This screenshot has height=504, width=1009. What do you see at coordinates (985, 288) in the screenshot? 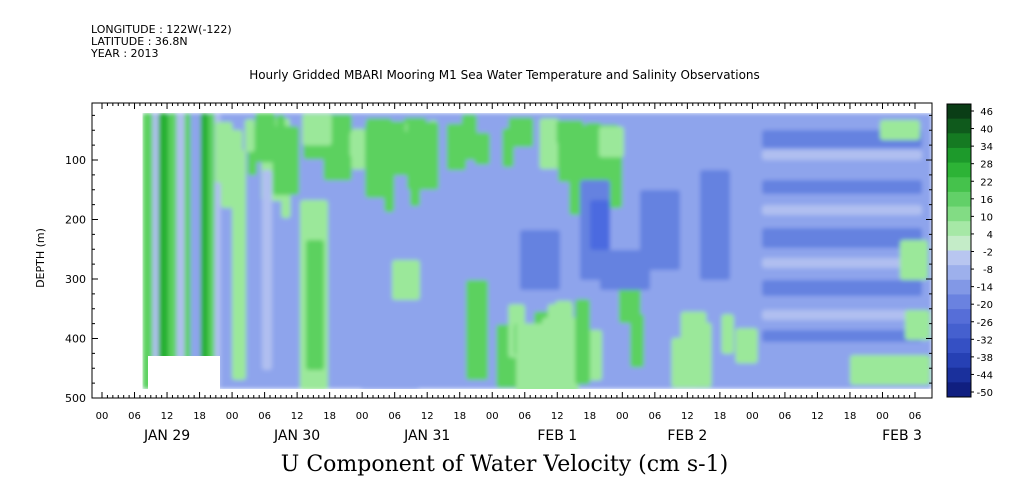
I see `colorbar-label: -14` at bounding box center [985, 288].